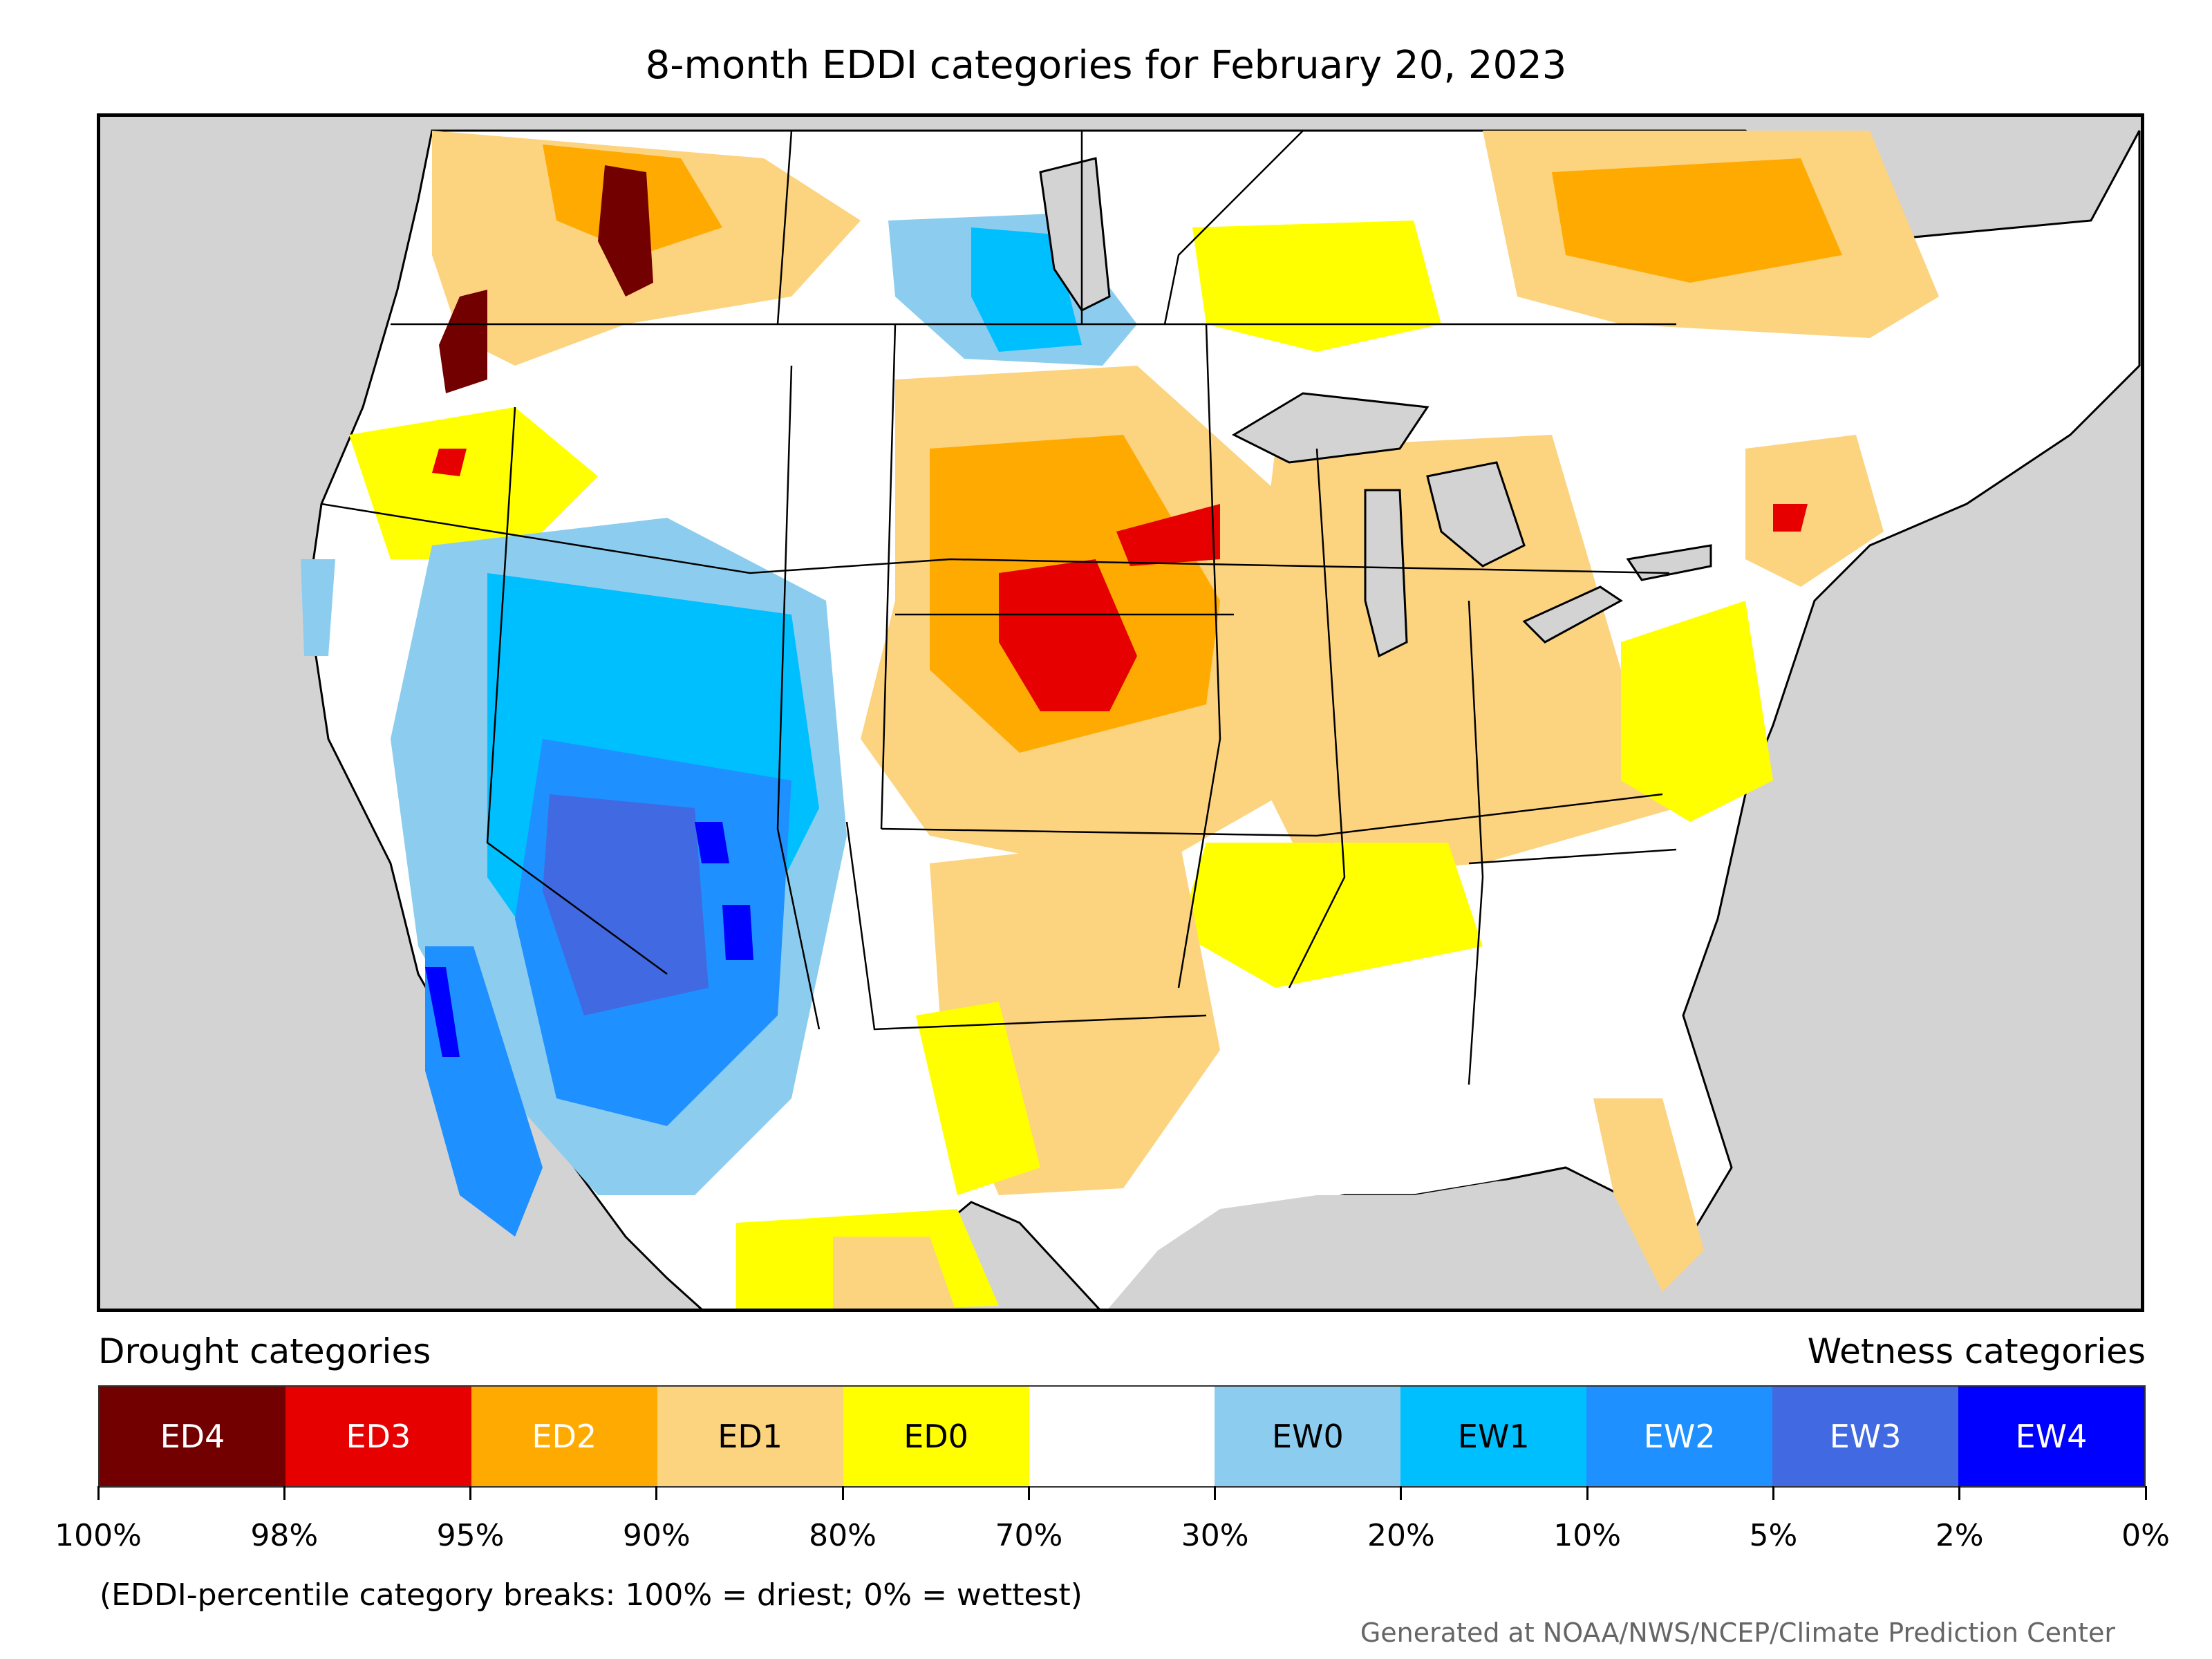  Describe the element at coordinates (99, 1535) in the screenshot. I see `tick-label: 100%` at that location.